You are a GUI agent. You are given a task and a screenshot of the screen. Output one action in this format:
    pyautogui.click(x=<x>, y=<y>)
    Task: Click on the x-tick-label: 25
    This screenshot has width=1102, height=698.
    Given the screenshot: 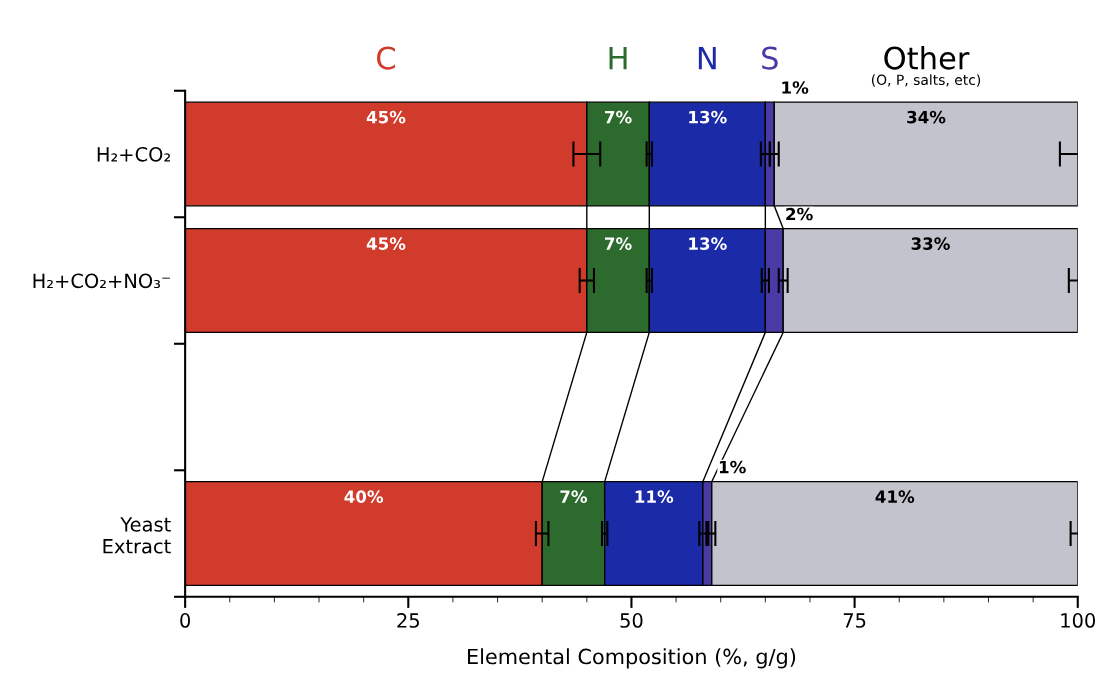 What is the action you would take?
    pyautogui.click(x=408, y=620)
    